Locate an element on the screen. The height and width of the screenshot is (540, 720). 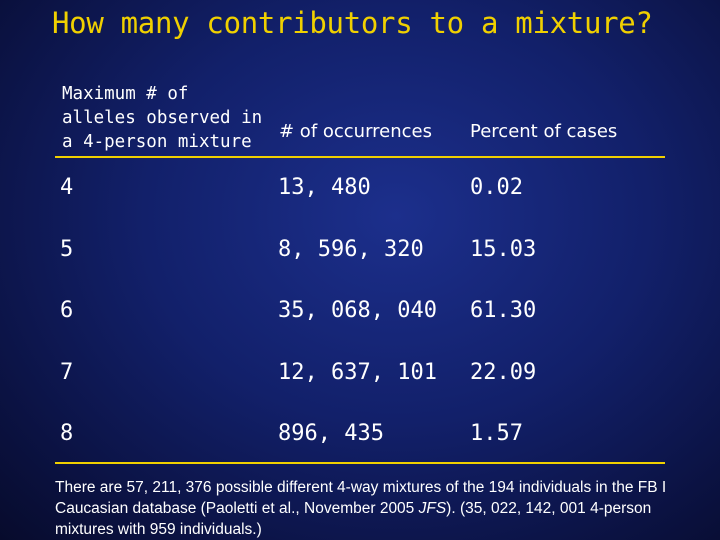
cell-percent: 61.30 is located at coordinates (503, 310).